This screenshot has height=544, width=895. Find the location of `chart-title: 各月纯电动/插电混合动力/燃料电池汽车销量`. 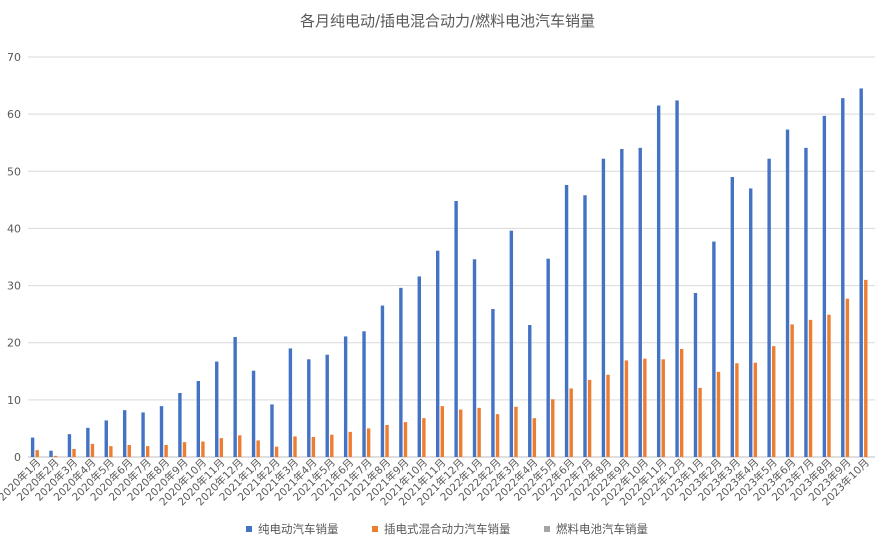

chart-title: 各月纯电动/插电混合动力/燃料电池汽车销量 is located at coordinates (447, 21).